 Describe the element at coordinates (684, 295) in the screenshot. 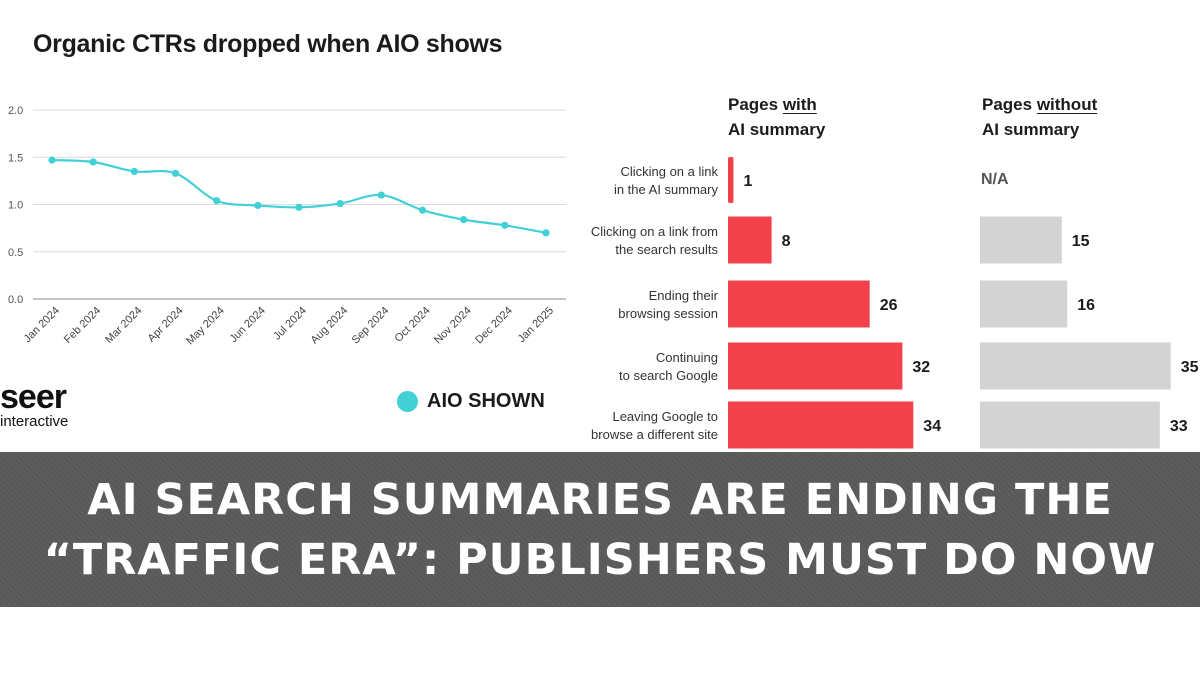

I see `category-label-line: Ending their` at that location.